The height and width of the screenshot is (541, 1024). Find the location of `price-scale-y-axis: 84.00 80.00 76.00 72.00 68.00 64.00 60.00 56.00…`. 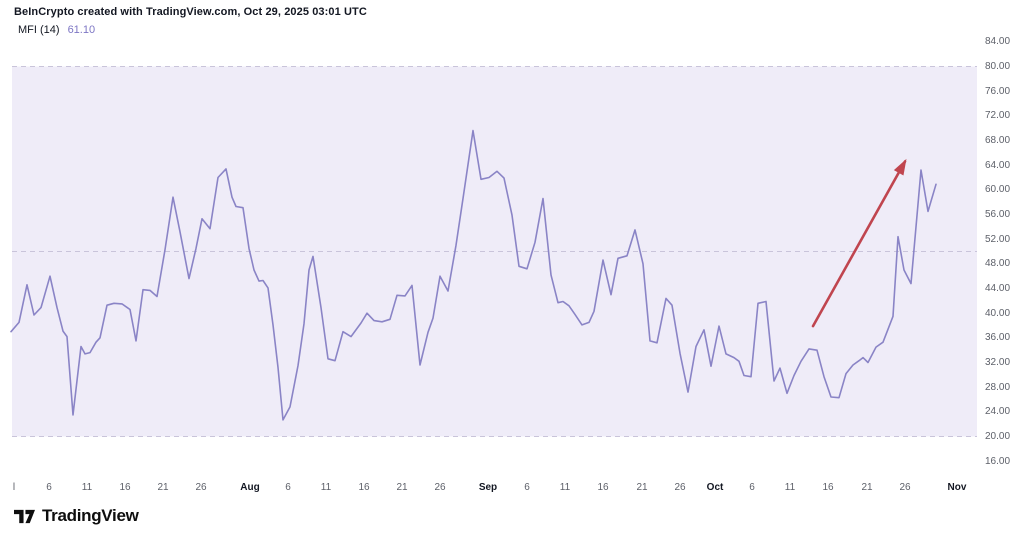

price-scale-y-axis: 84.00 80.00 76.00 72.00 68.00 64.00 60.00 56.00… is located at coordinates (1003, 240).